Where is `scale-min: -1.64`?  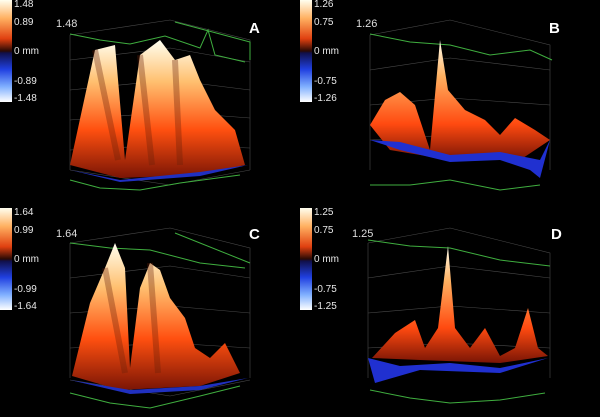
scale-min: -1.64 is located at coordinates (25, 306).